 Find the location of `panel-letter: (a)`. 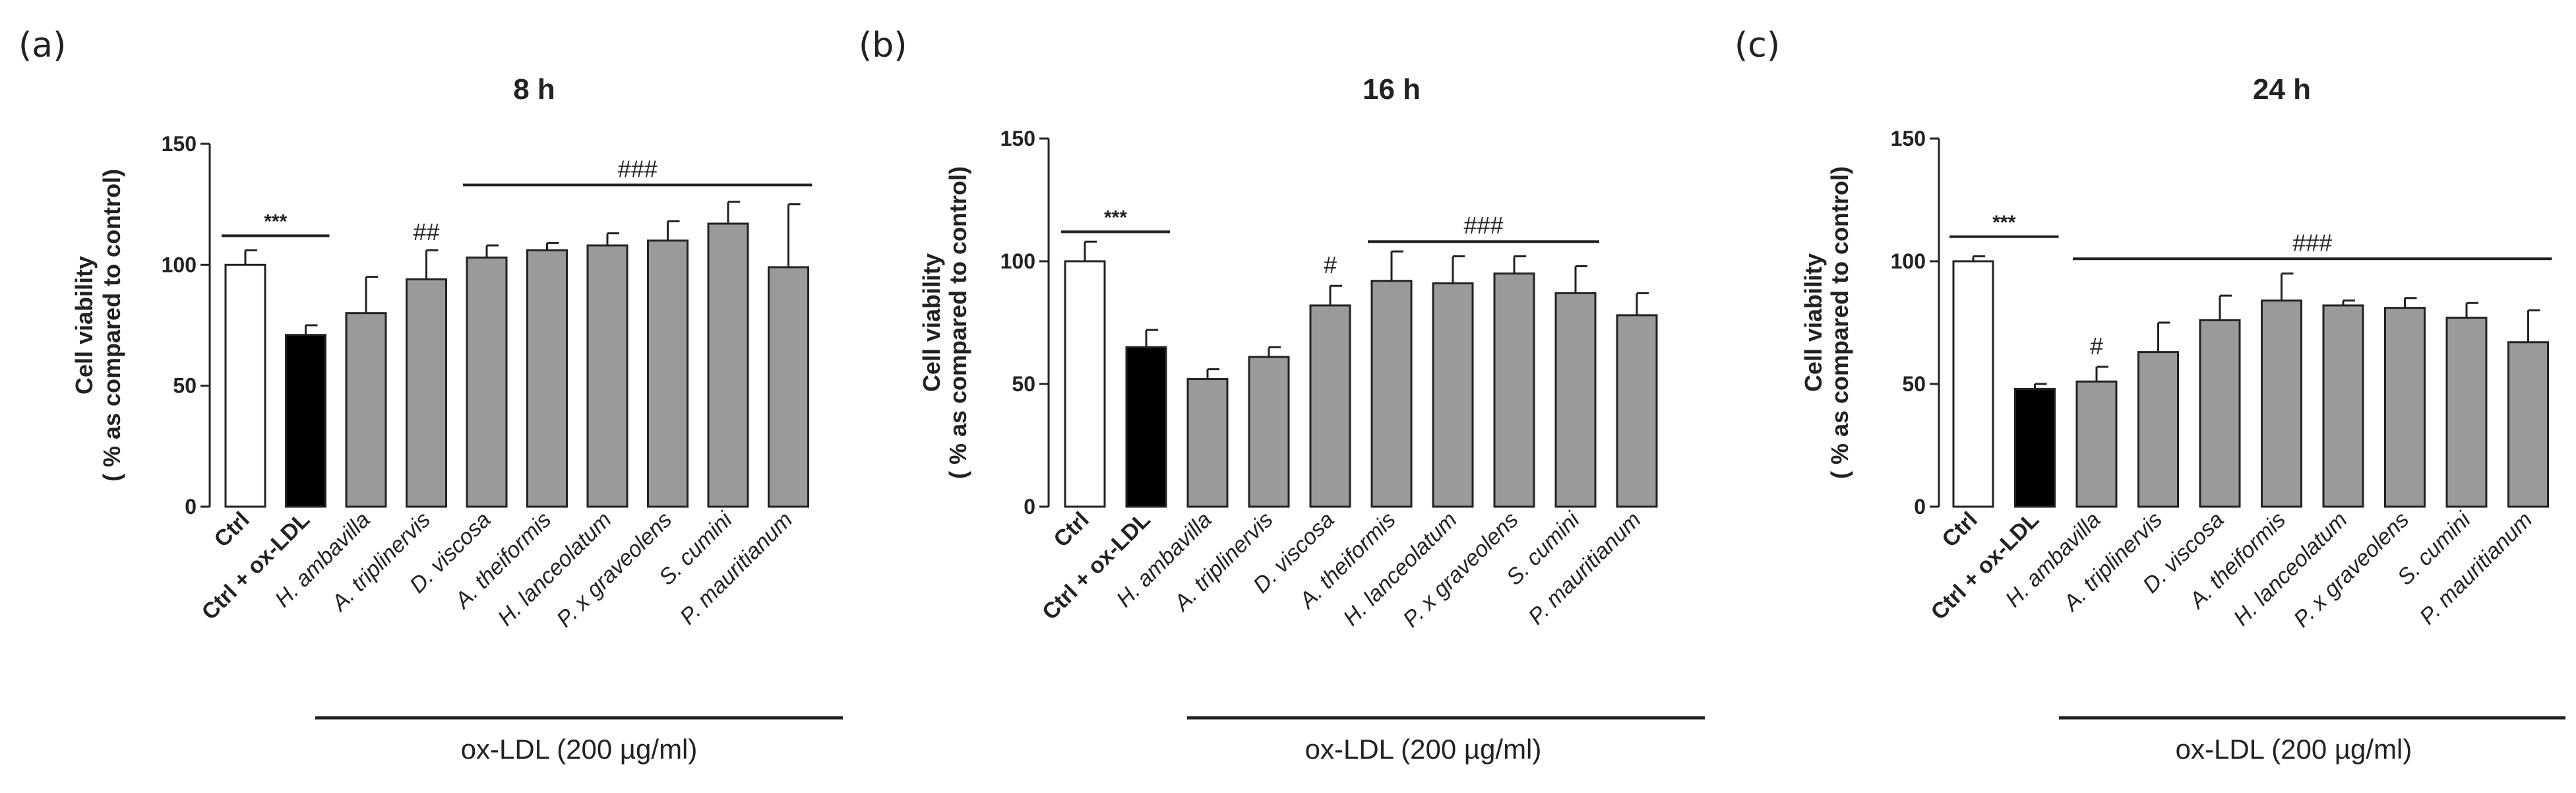

panel-letter: (a) is located at coordinates (42, 45).